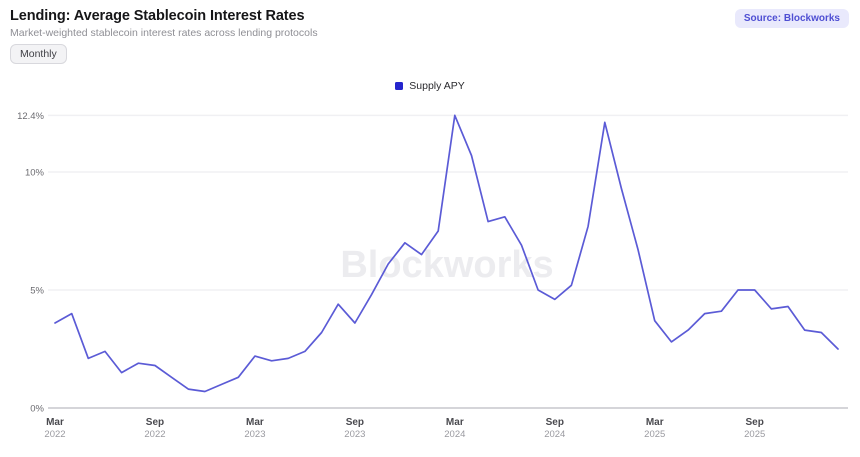  Describe the element at coordinates (399, 86) in the screenshot. I see `legend-marker-icon` at that location.